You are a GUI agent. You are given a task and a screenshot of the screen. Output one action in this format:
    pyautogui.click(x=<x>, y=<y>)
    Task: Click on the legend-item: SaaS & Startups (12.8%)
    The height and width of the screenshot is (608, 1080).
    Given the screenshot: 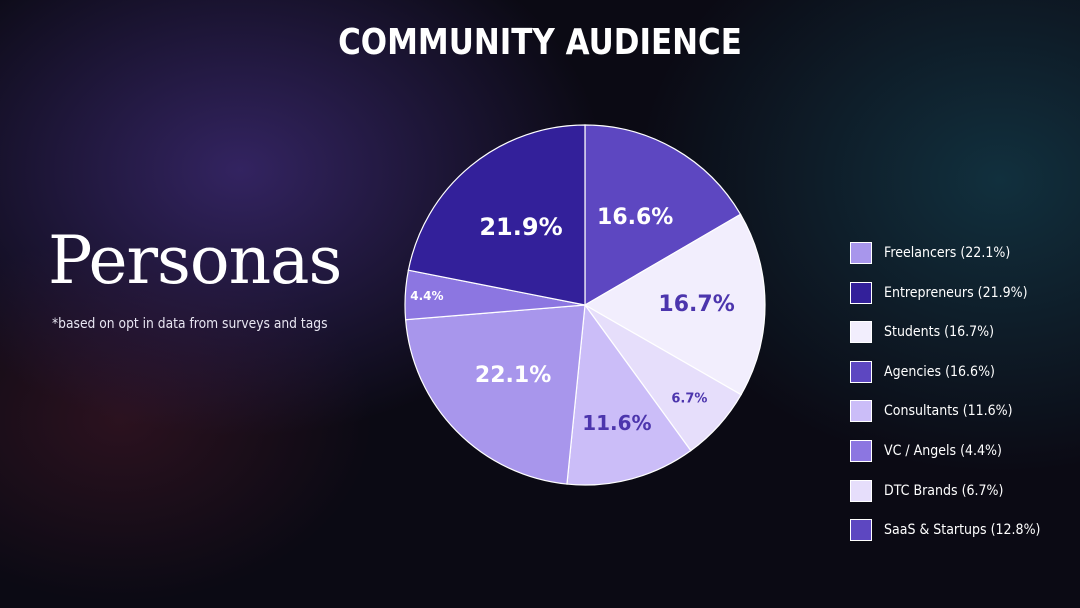 What is the action you would take?
    pyautogui.click(x=954, y=530)
    